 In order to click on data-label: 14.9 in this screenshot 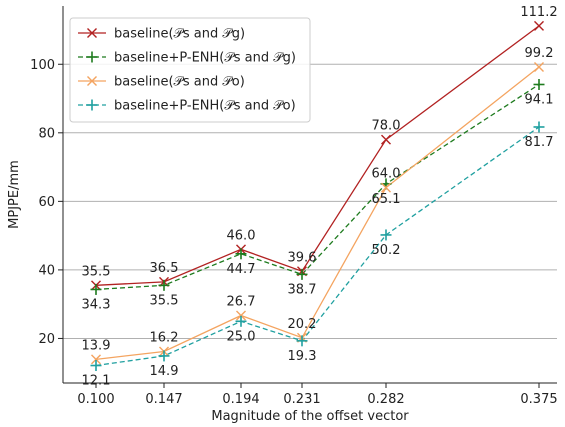, I will do `click(164, 371)`.